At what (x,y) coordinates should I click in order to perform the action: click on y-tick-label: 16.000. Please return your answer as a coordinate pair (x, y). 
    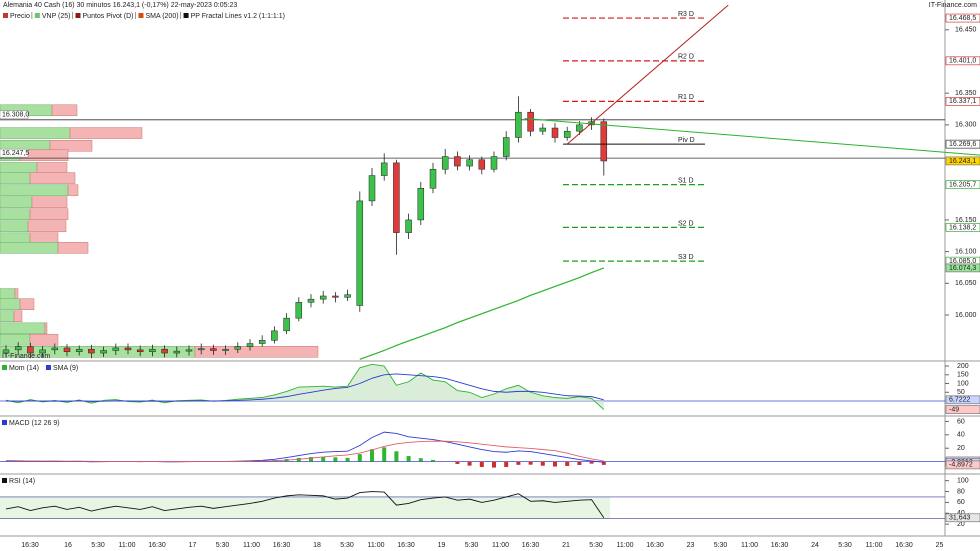
    Looking at the image, I should click on (966, 315).